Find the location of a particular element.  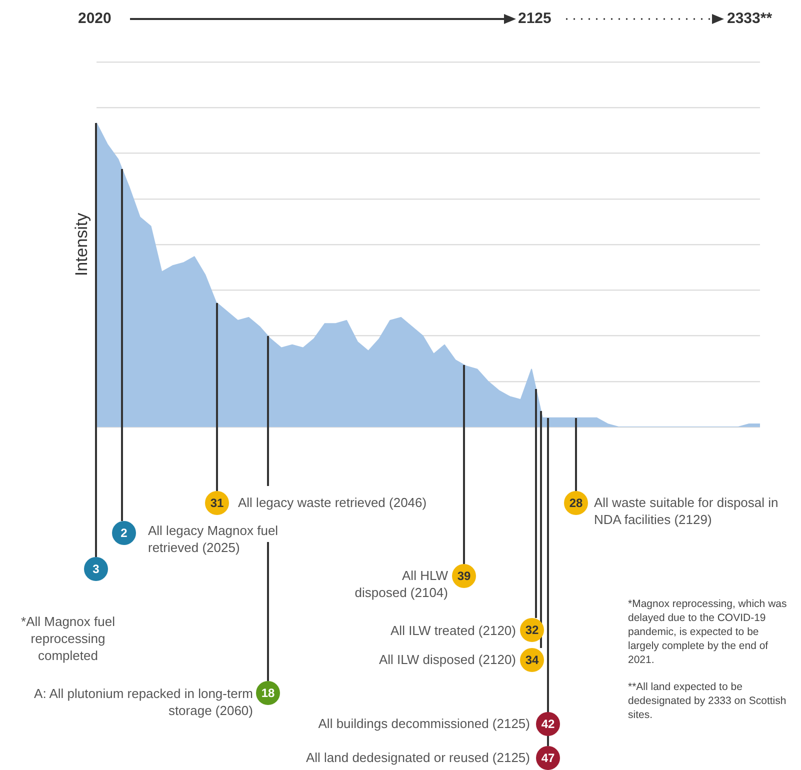

text: All HLW disposed (2104) is located at coordinates (401, 584).